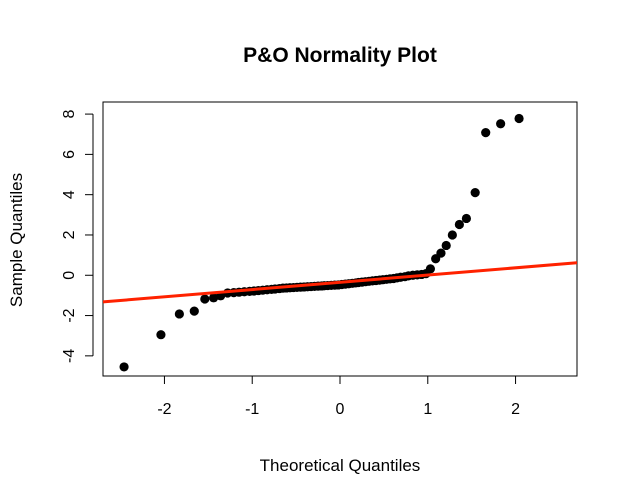  Describe the element at coordinates (252, 409) in the screenshot. I see `x-tick-label: -1` at that location.